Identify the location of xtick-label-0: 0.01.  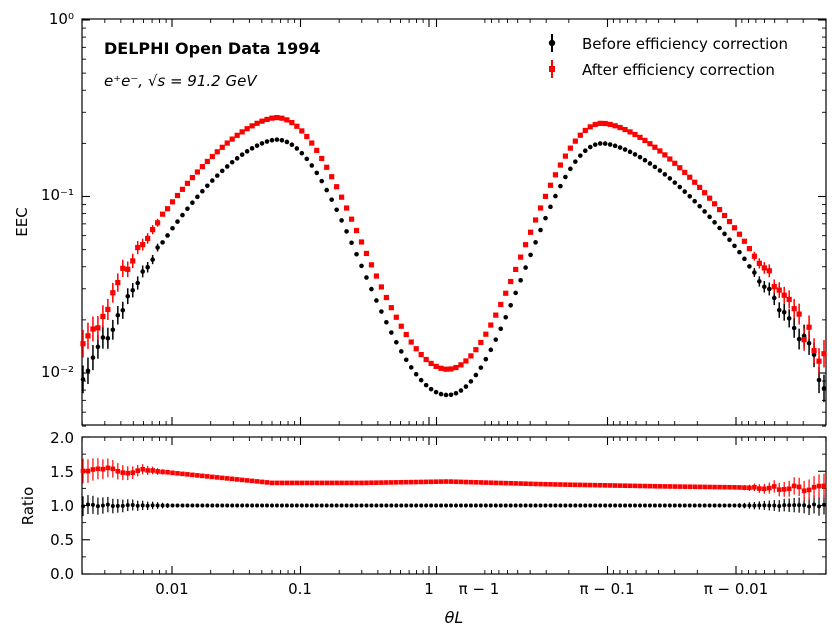
(171, 589).